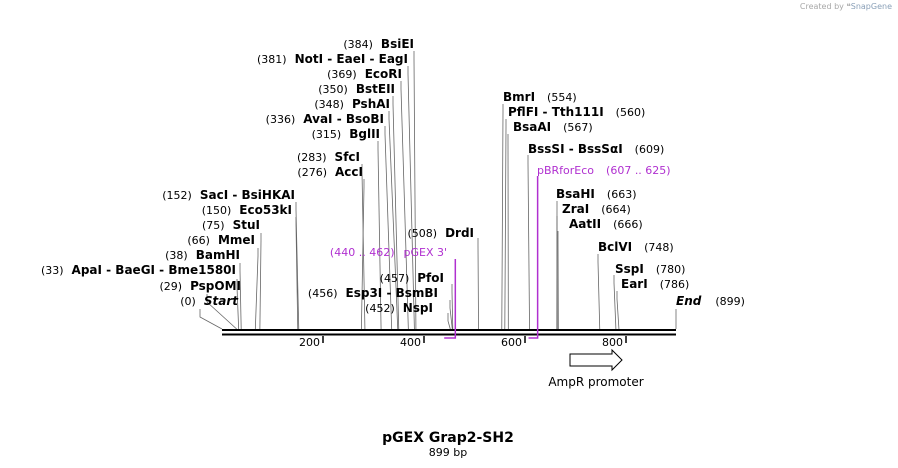  What do you see at coordinates (343, 119) in the screenshot?
I see `site-name: AvaI - BsoBI` at bounding box center [343, 119].